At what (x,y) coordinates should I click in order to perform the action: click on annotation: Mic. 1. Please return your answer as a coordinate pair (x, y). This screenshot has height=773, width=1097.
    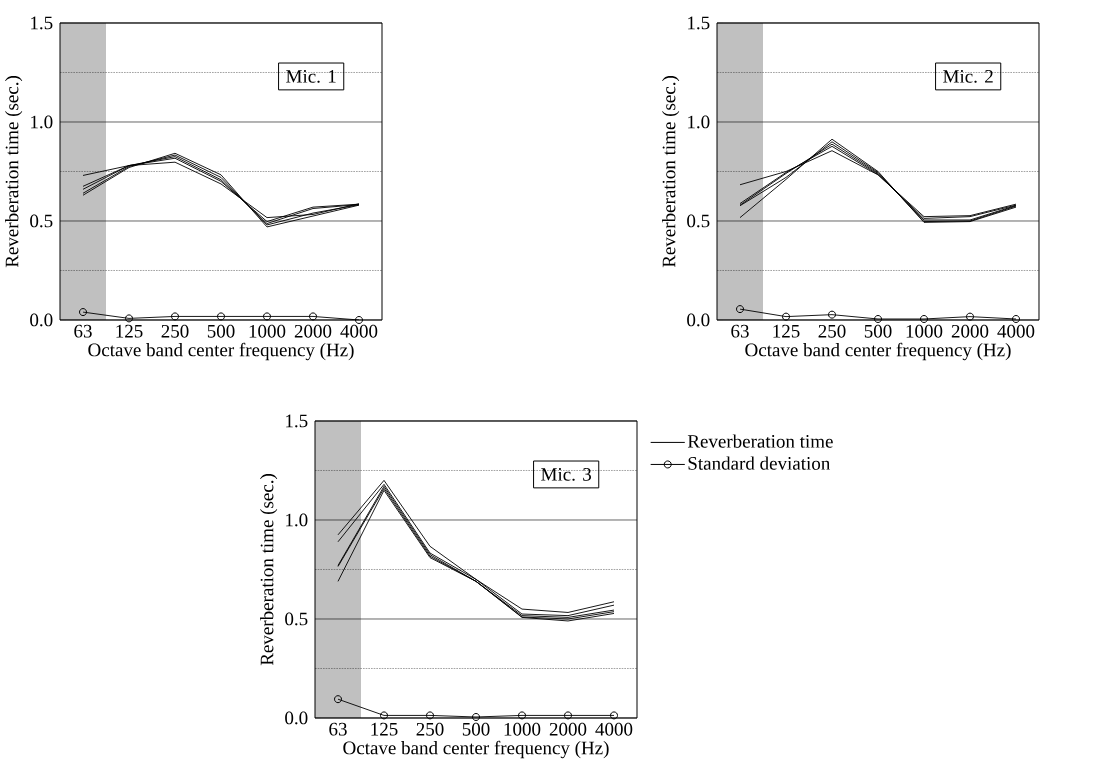
    Looking at the image, I should click on (311, 76).